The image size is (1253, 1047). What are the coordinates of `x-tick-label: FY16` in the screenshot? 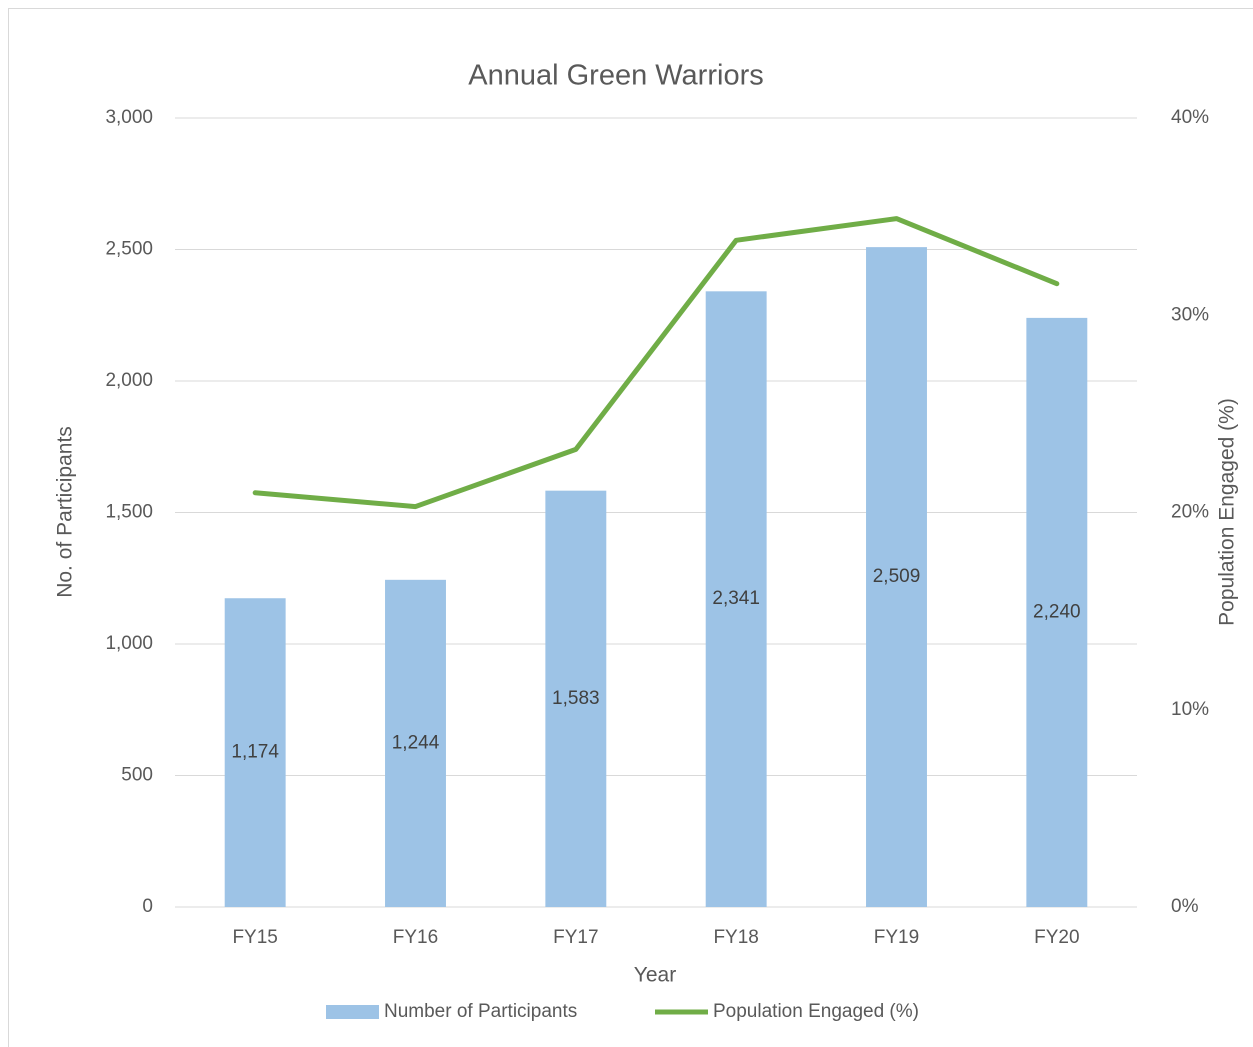 It's located at (415, 937).